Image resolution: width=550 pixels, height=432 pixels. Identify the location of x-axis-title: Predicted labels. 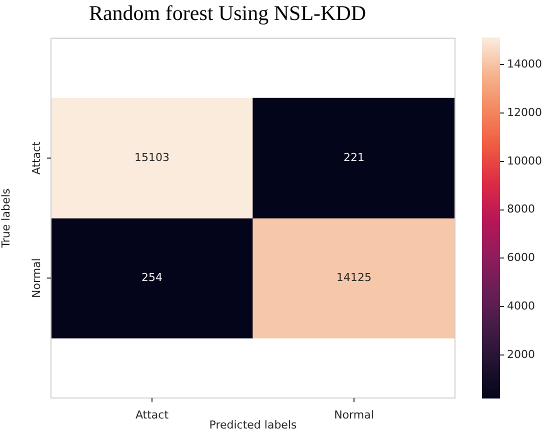
(253, 425).